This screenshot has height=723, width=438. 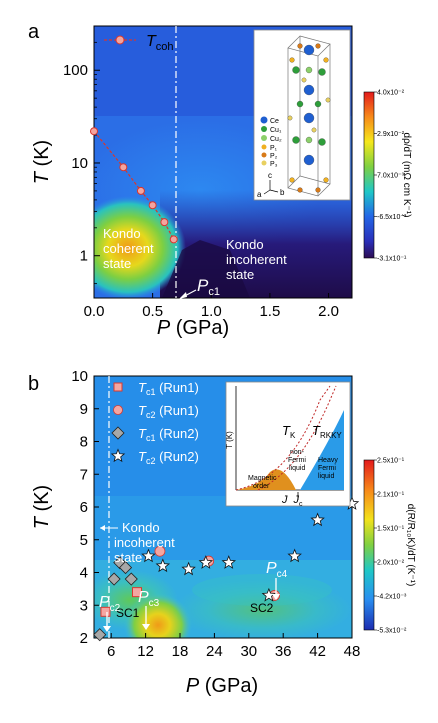 What do you see at coordinates (261, 486) in the screenshot?
I see `mo-line2: order` at bounding box center [261, 486].